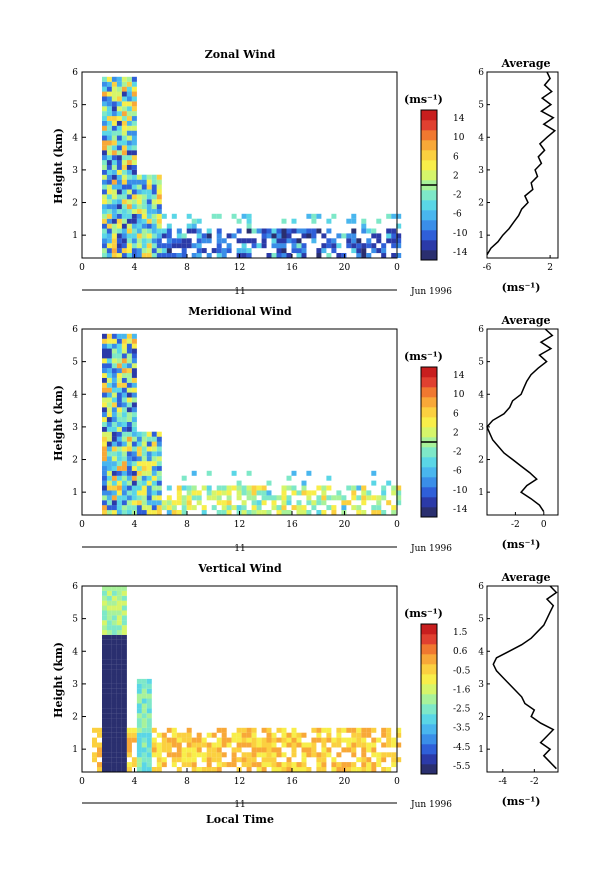 This screenshot has height=873, width=610. Describe the element at coordinates (459, 119) in the screenshot. I see `colorbar-tick-label: 14` at that location.